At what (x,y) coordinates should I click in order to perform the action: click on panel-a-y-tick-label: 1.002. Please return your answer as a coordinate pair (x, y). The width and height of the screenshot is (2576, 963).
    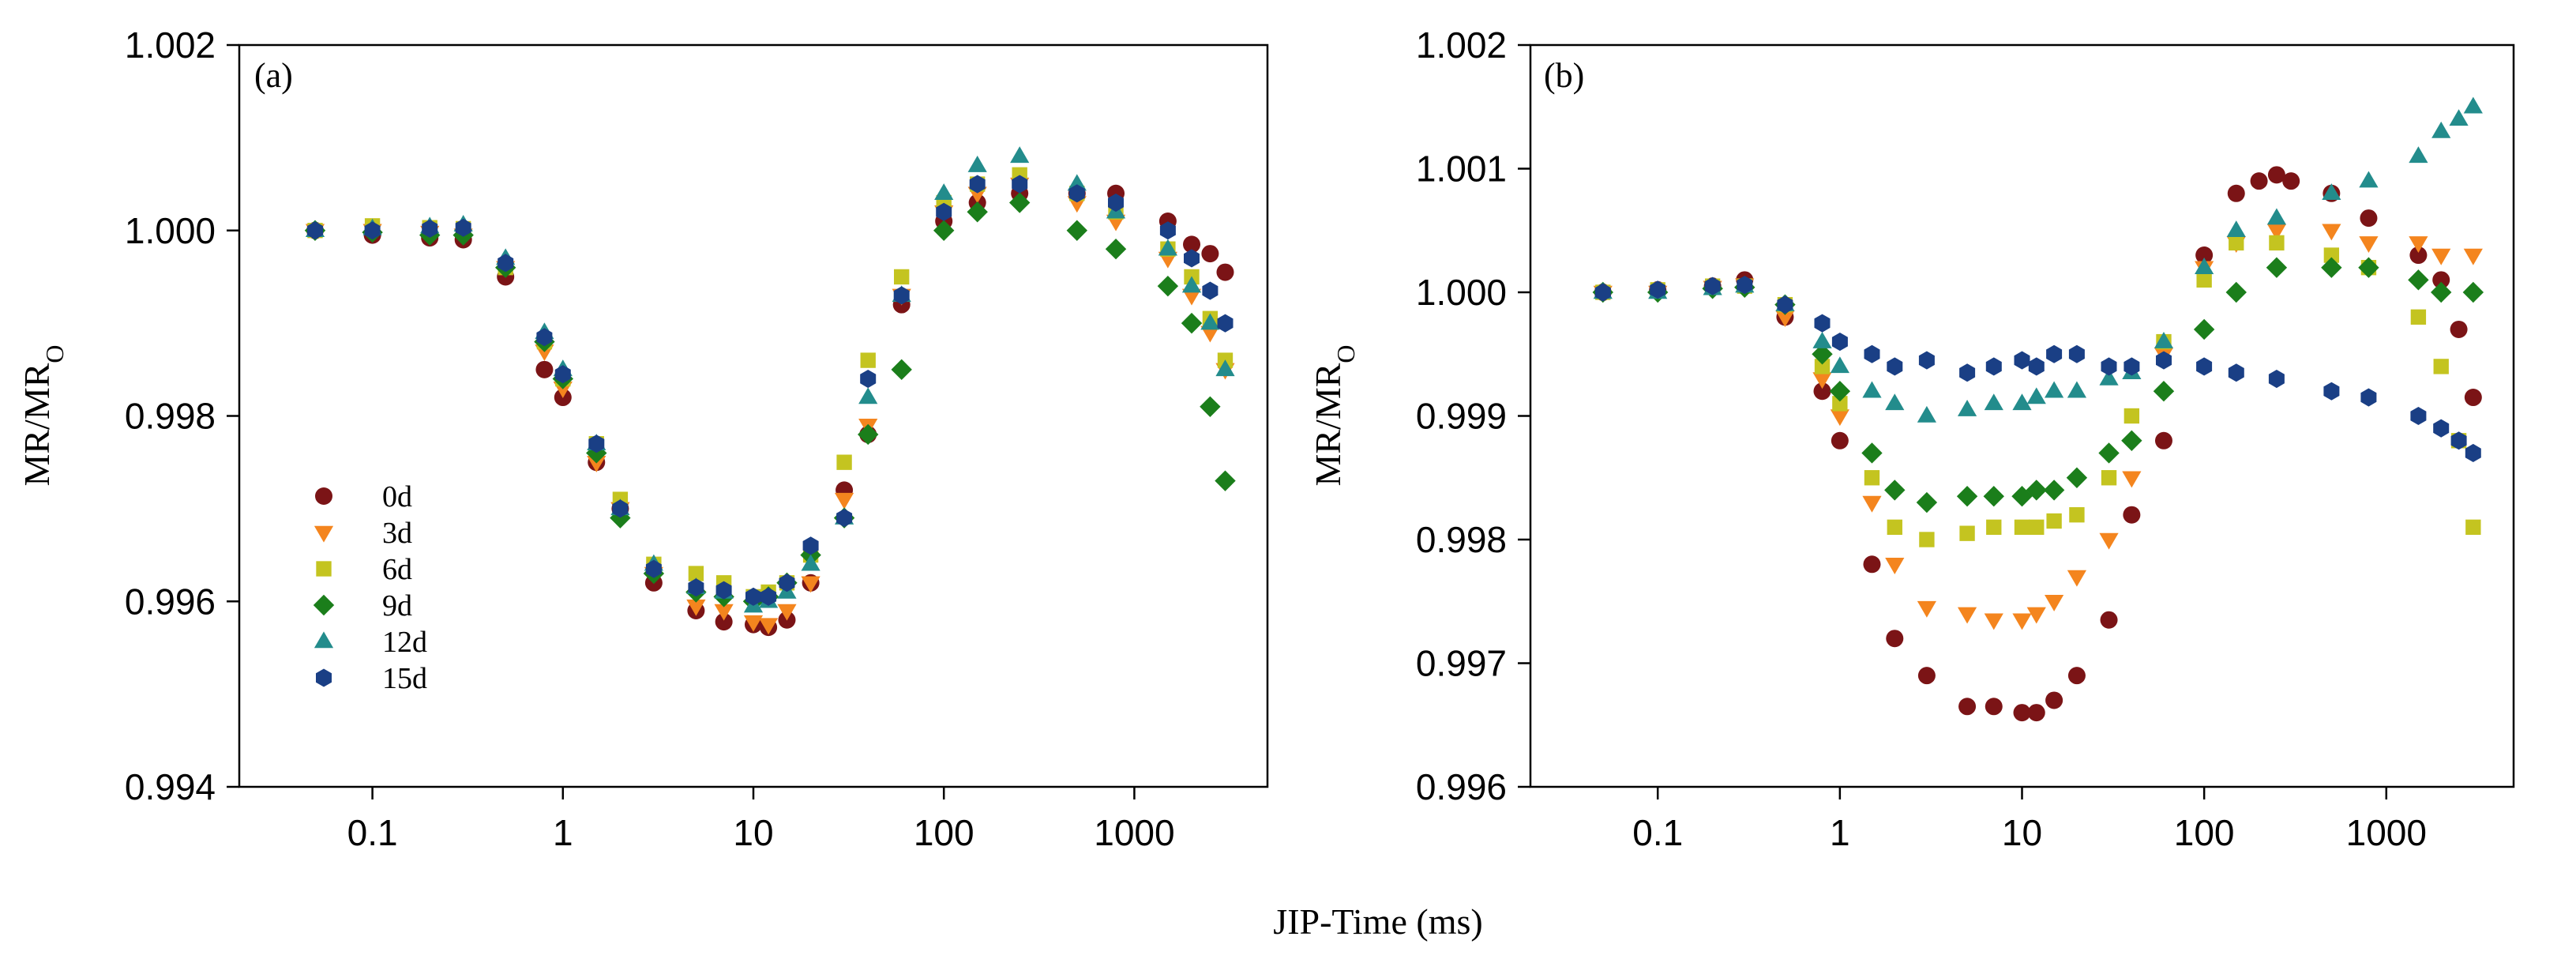
    Looking at the image, I should click on (170, 45).